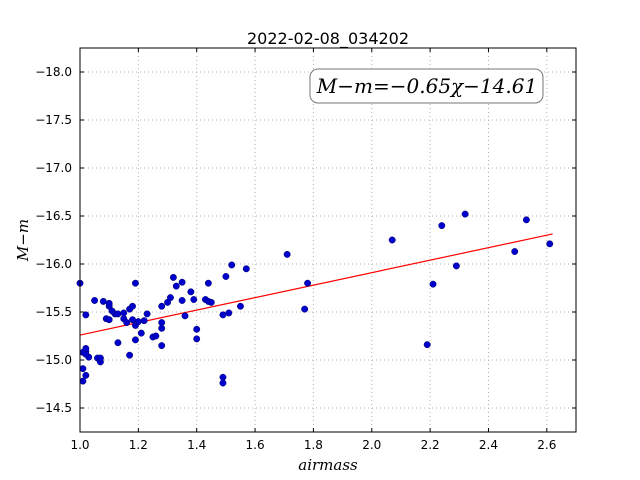 This screenshot has height=480, width=640. I want to click on x-tick-label: 2.0, so click(371, 445).